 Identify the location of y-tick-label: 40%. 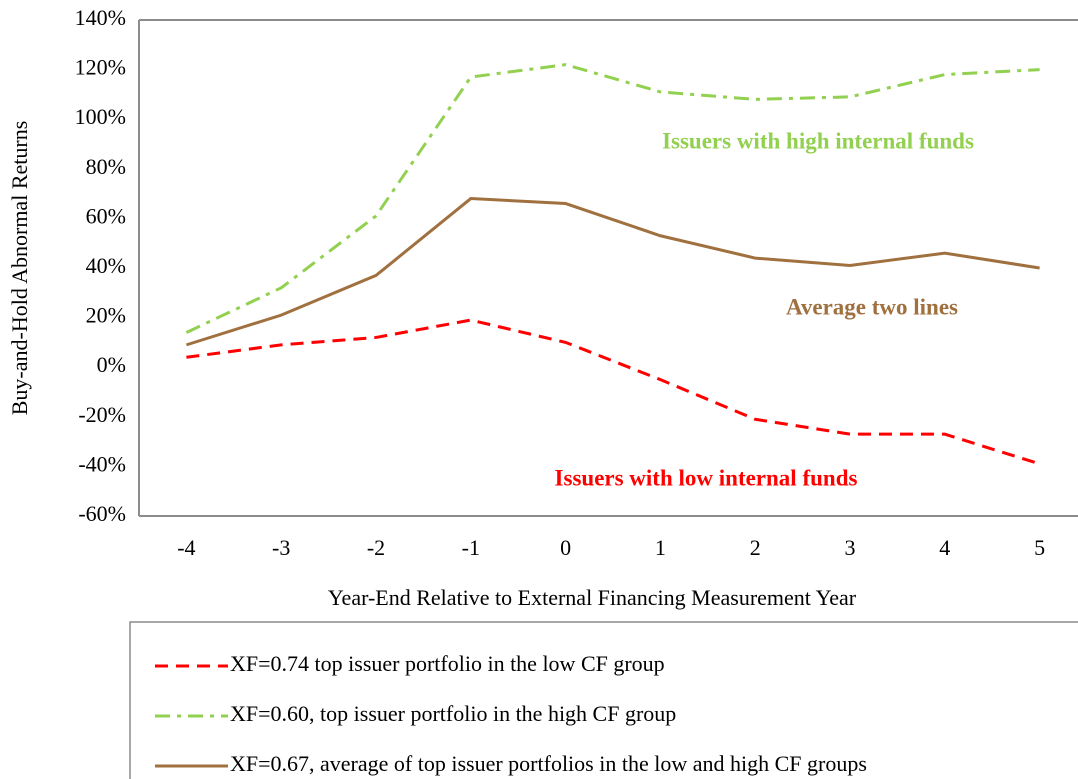
(106, 265).